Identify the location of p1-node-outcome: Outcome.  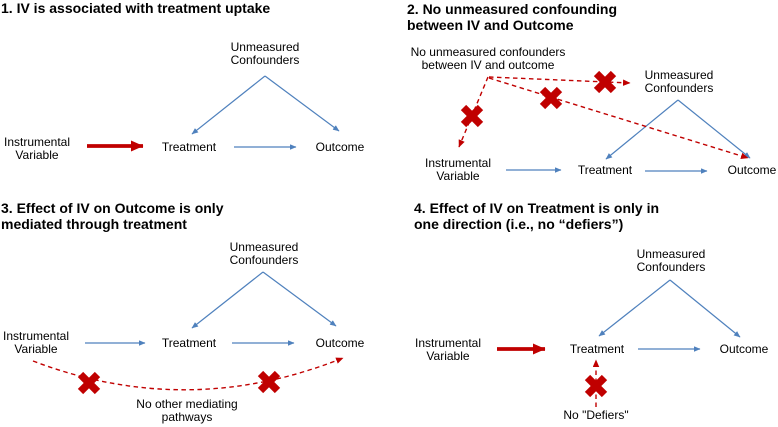
(340, 147).